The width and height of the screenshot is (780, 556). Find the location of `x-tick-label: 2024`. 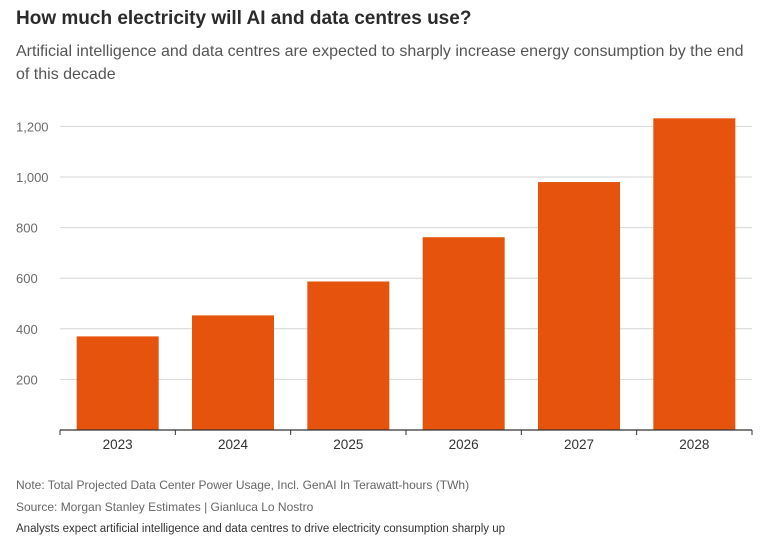

x-tick-label: 2024 is located at coordinates (233, 444).